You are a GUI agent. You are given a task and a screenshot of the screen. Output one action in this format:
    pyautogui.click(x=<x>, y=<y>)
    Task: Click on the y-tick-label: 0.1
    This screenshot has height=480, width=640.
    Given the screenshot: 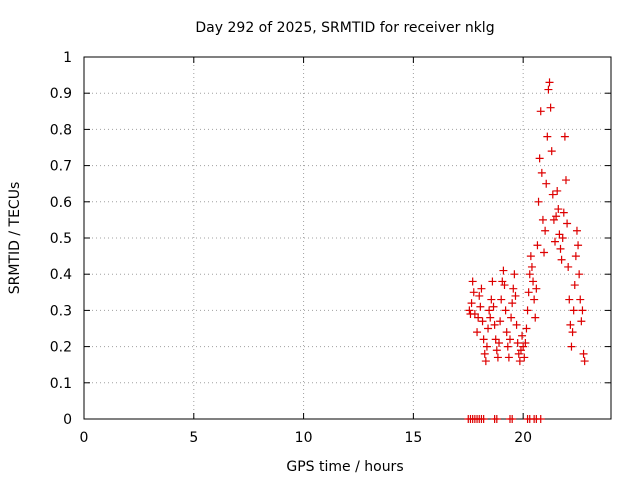 What is the action you would take?
    pyautogui.click(x=61, y=384)
    